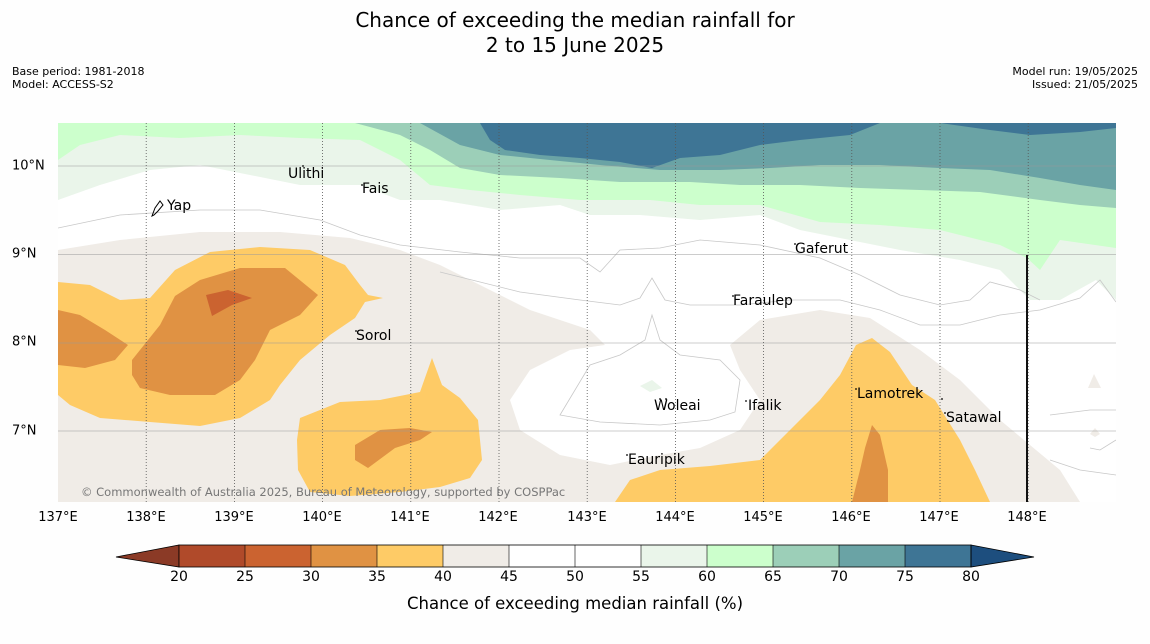 The image size is (1150, 644). I want to click on meta-right: Model run: 19/05/2025 Issued: 21/05/2025, so click(1075, 78).